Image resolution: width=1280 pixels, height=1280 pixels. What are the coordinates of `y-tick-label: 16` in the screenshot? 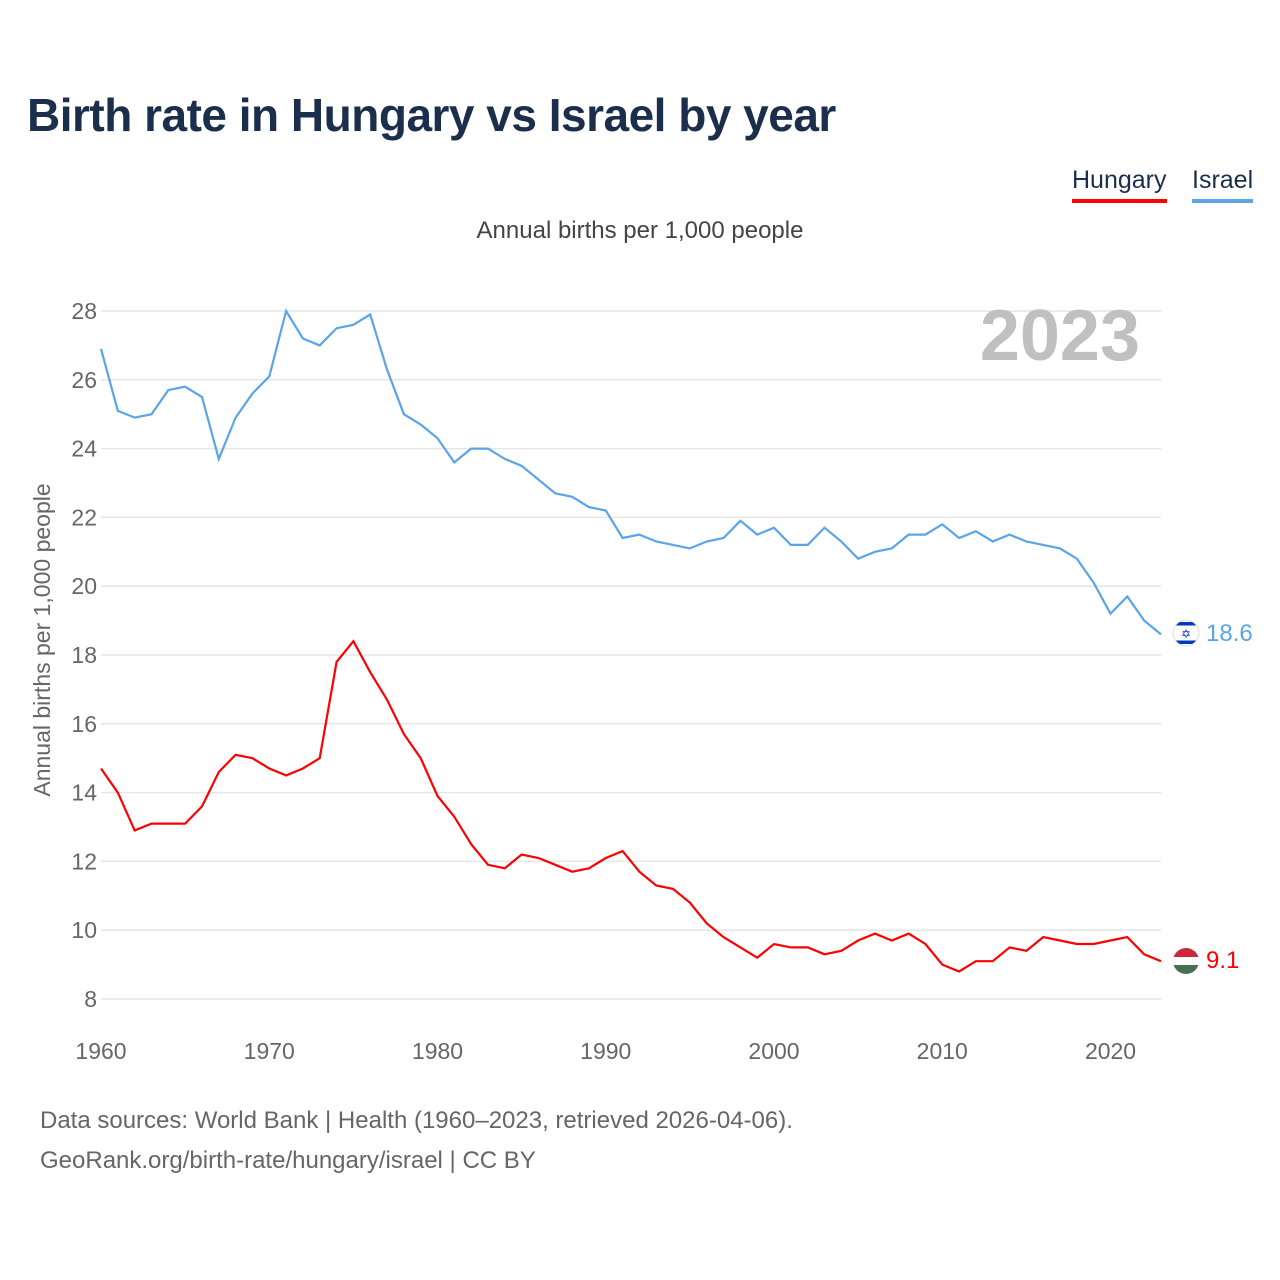 It's located at (84, 724).